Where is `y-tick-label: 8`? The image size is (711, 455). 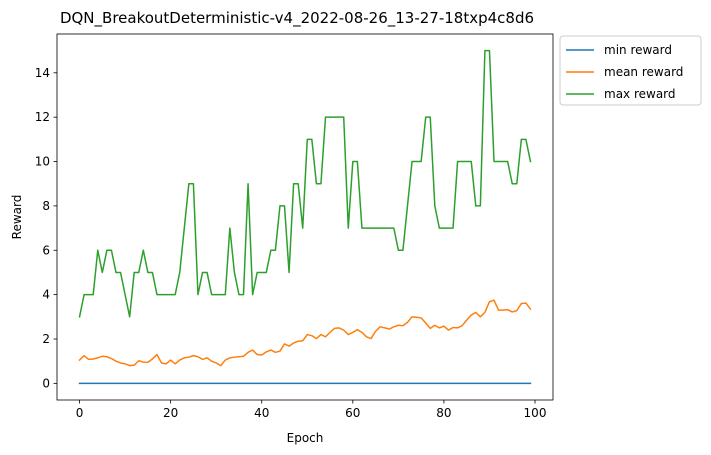 y-tick-label: 8 is located at coordinates (46, 206).